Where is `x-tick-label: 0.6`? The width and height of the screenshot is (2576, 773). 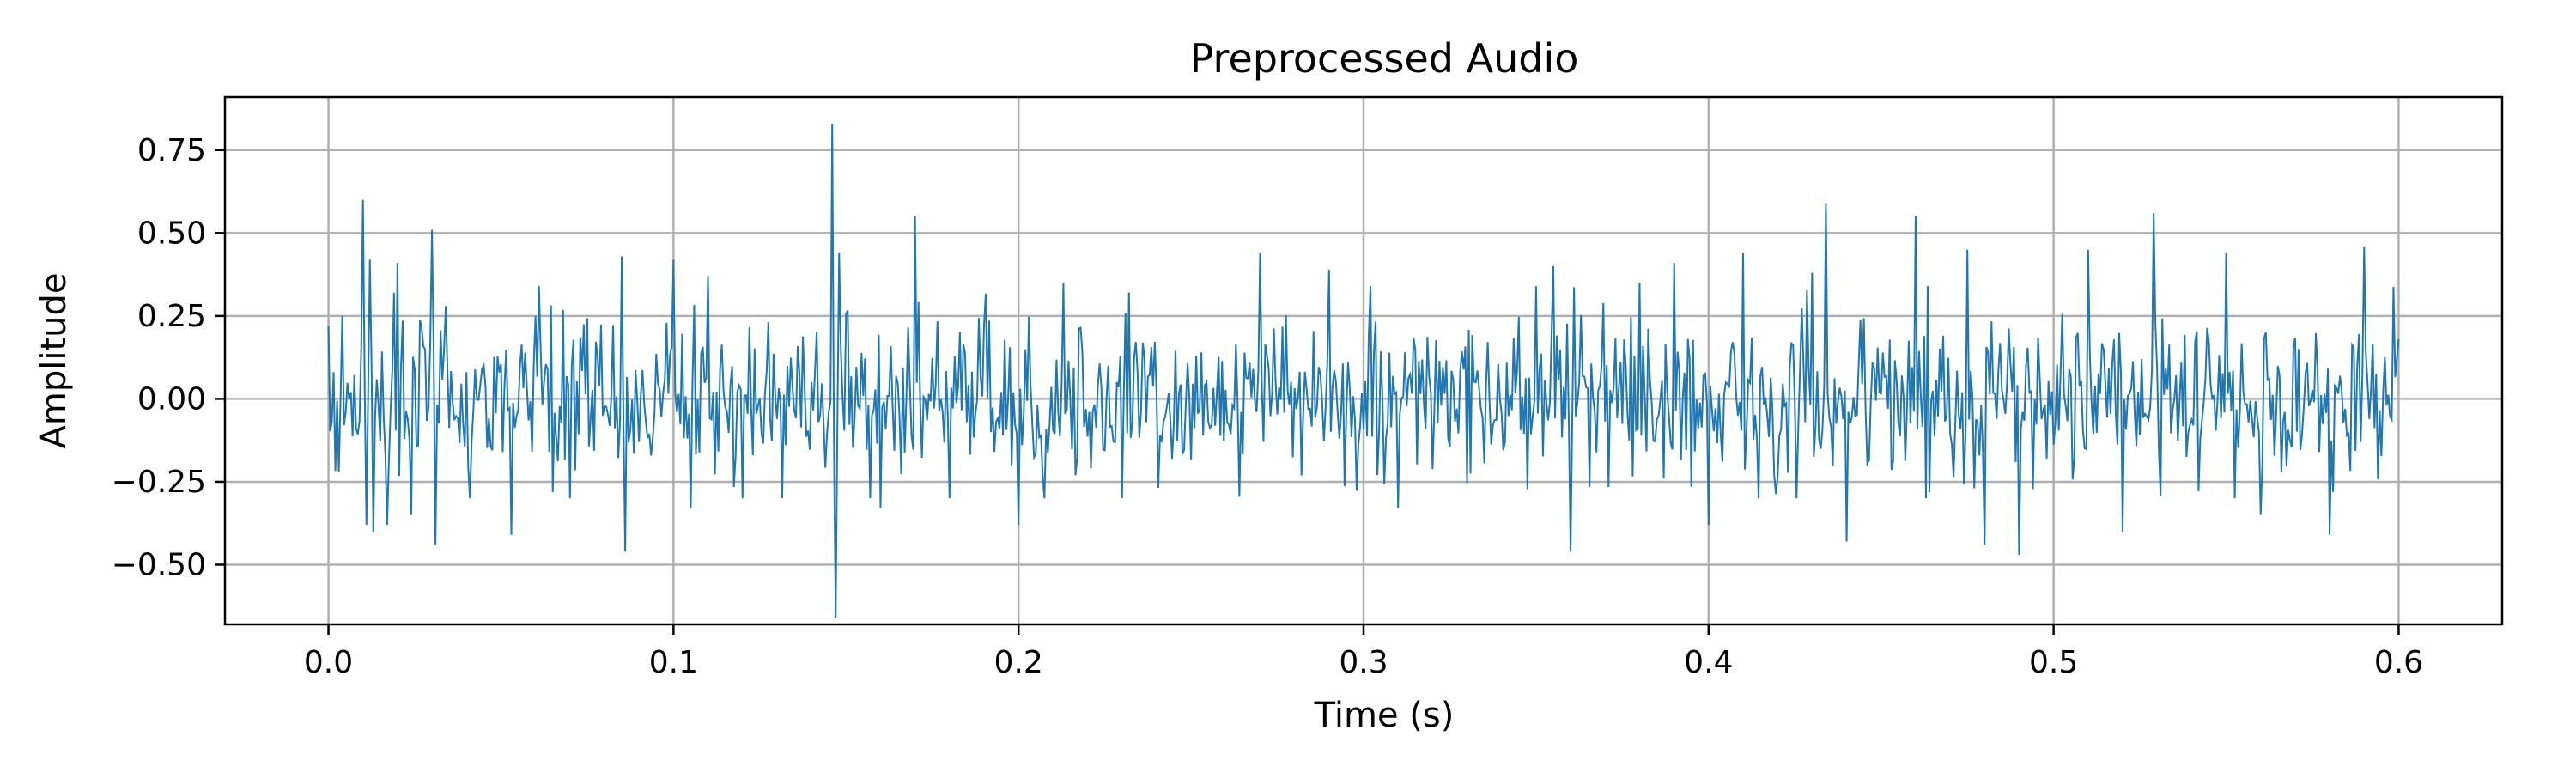 x-tick-label: 0.6 is located at coordinates (2398, 662).